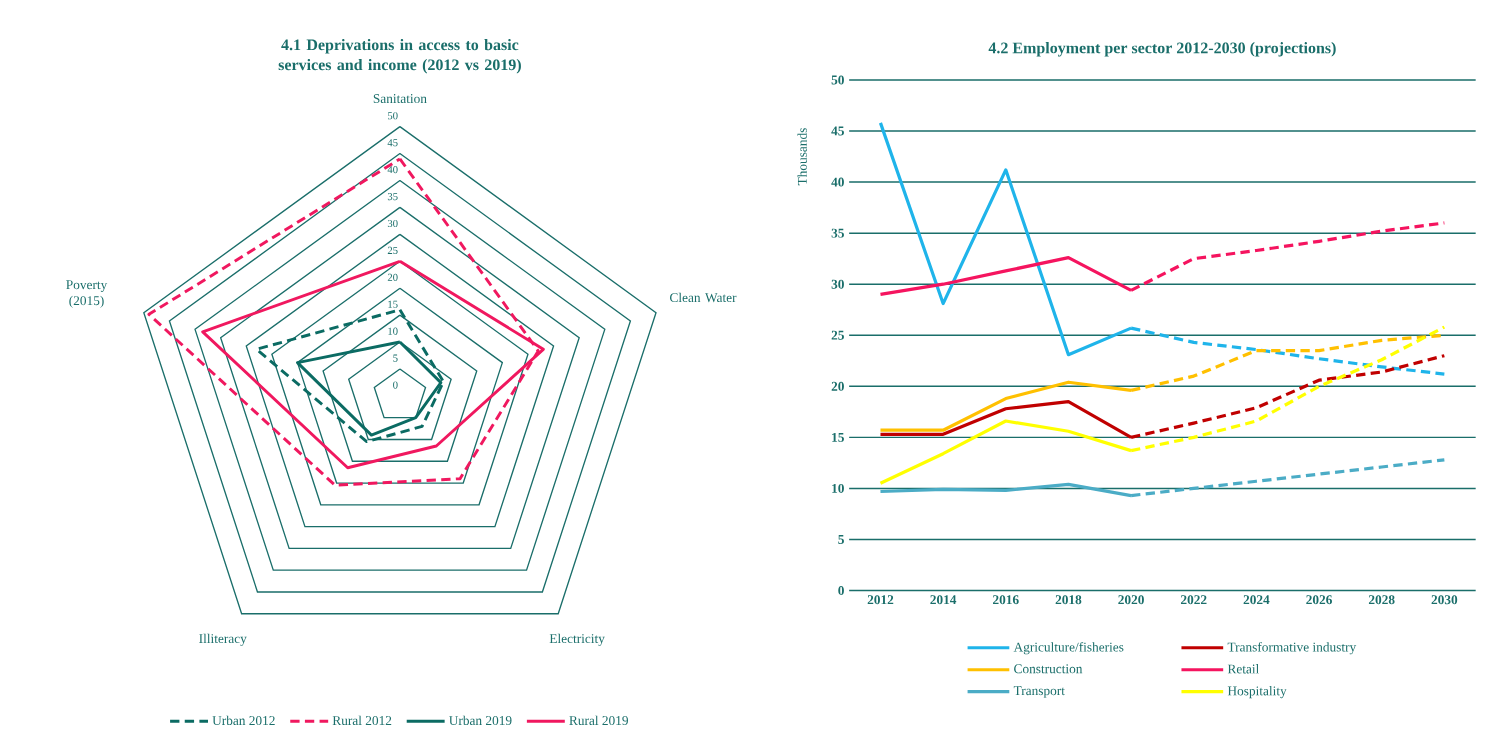 The width and height of the screenshot is (1493, 749). I want to click on spoke-label: Poverty (2015), so click(87, 294).